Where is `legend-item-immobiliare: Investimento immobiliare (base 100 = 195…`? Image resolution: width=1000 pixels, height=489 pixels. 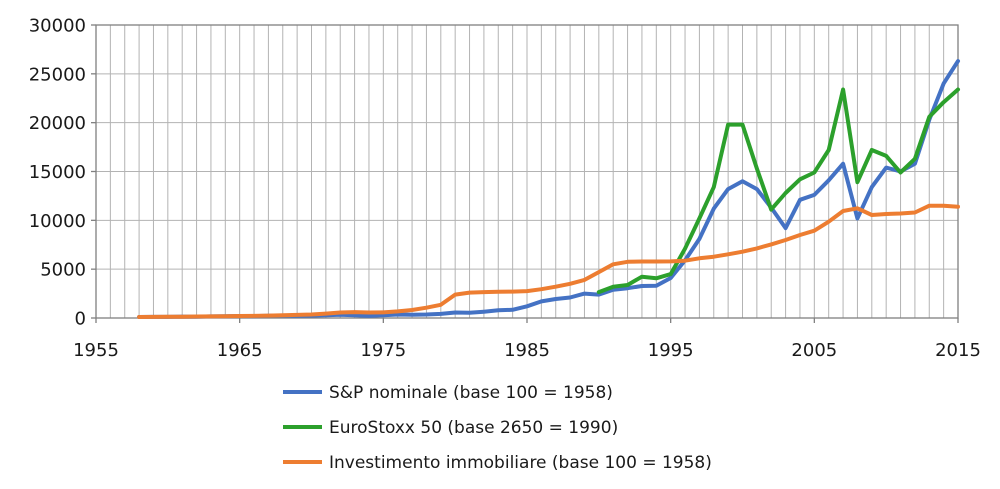 legend-item-immobiliare: Investimento immobiliare (base 100 = 195… is located at coordinates (497, 463).